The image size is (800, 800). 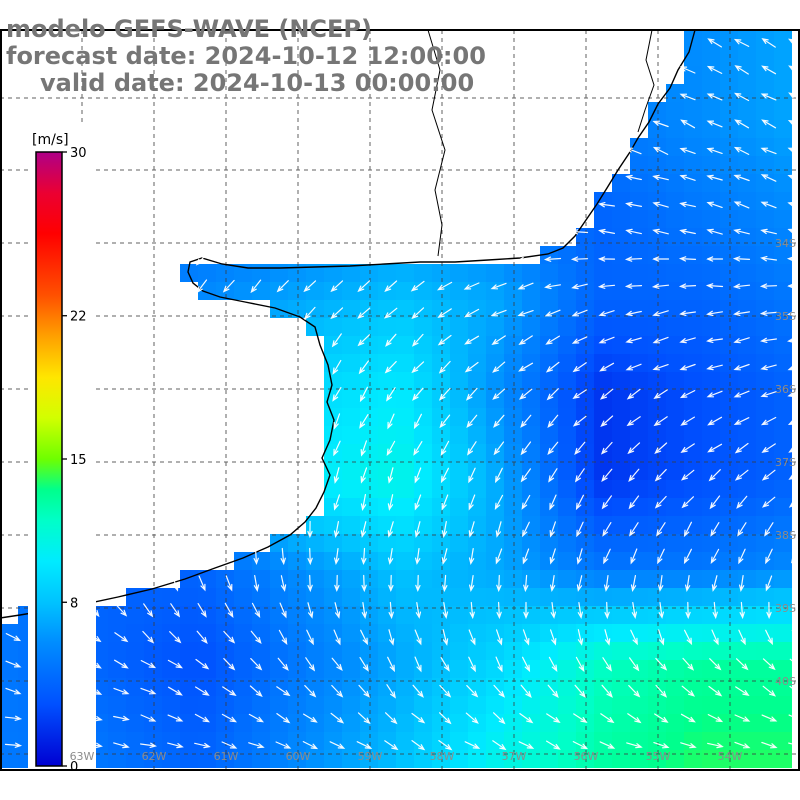 I want to click on colorbar-gradient, so click(x=49, y=459).